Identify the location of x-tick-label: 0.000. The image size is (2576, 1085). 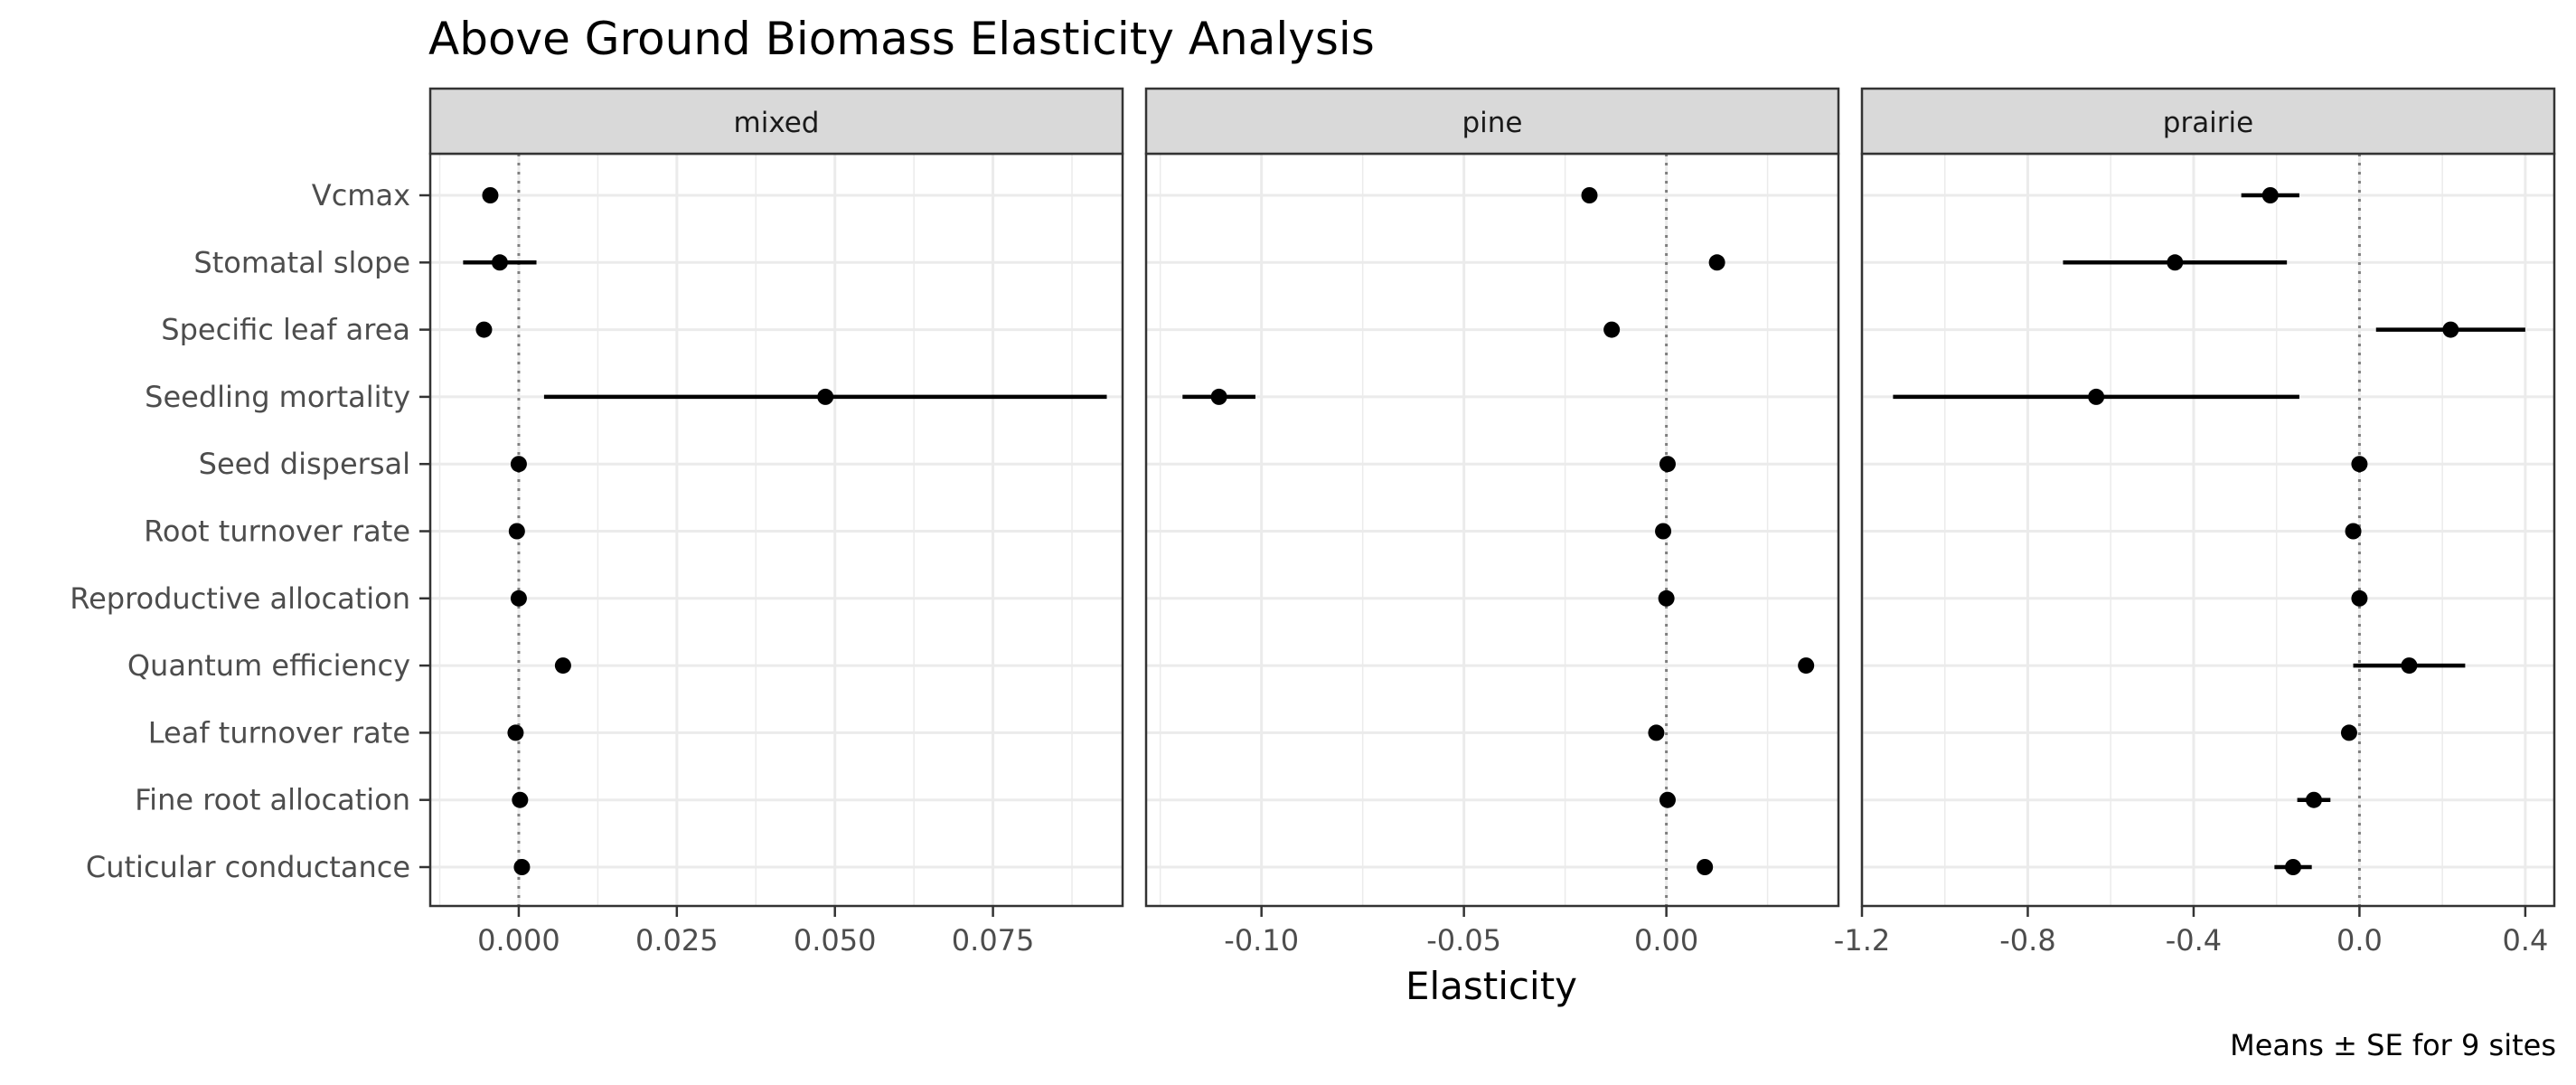
(518, 940).